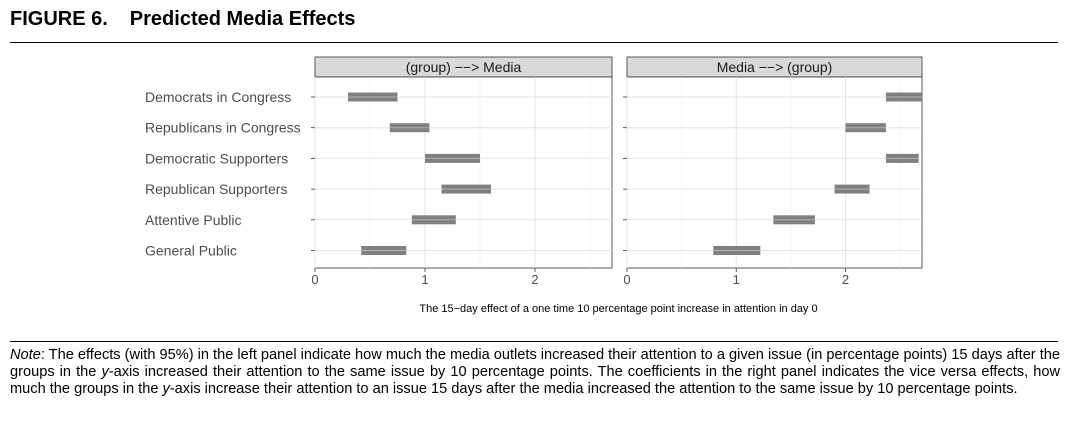  Describe the element at coordinates (216, 158) in the screenshot. I see `y-tick-label: Democratic Supporters` at that location.